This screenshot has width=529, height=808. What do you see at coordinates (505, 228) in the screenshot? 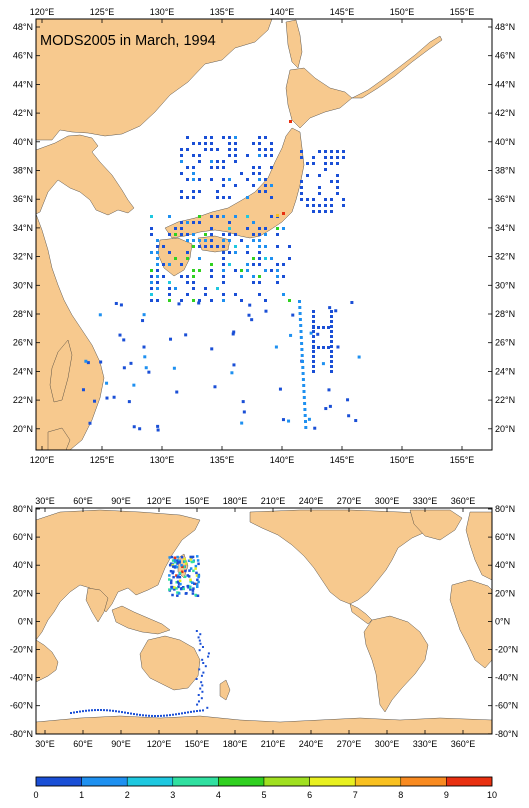
I see `regional-lat-label-right: 34°N` at bounding box center [505, 228].